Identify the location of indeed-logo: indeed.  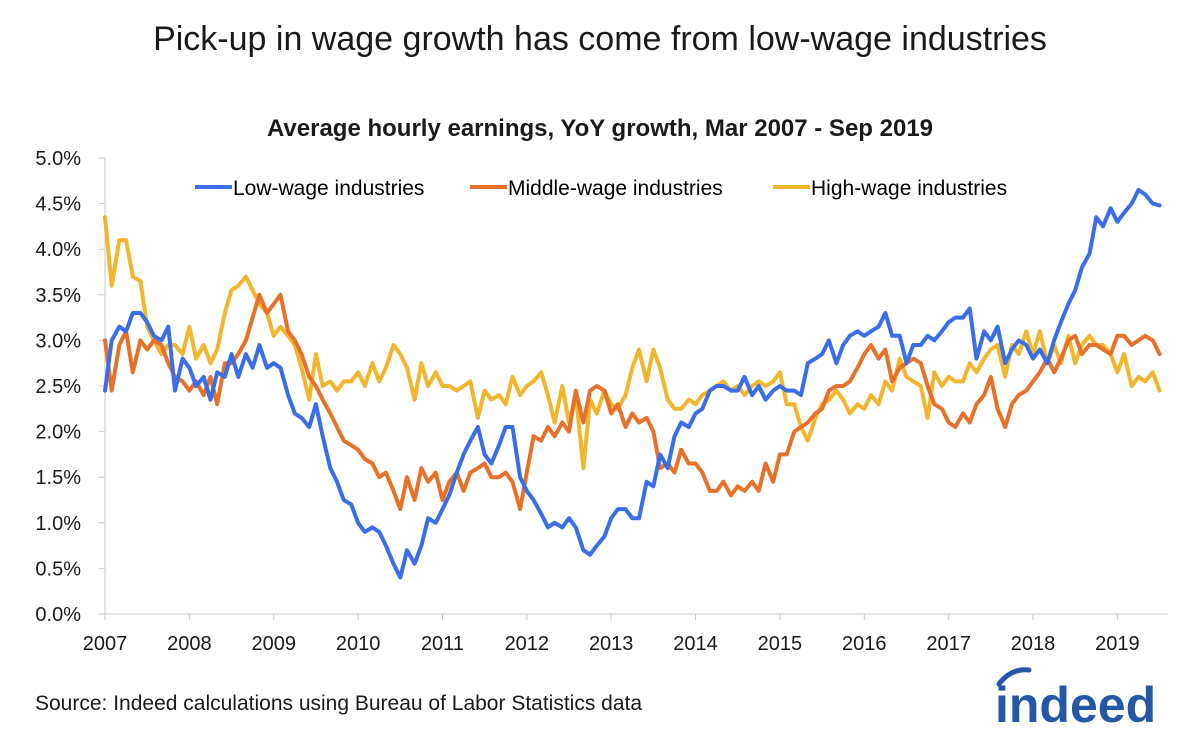
(1075, 700).